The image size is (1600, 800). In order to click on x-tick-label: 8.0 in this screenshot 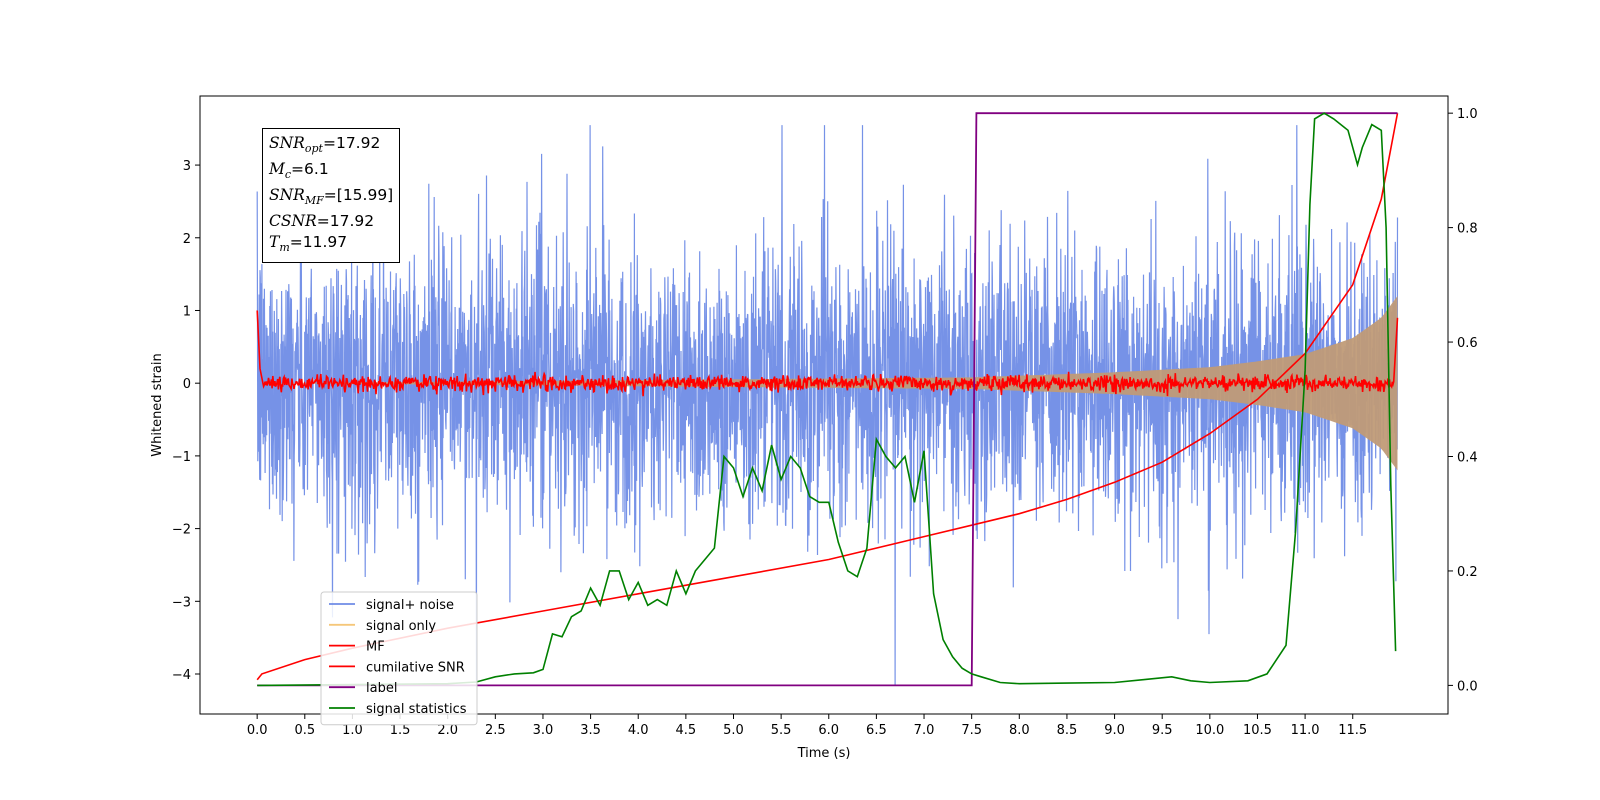, I will do `click(1019, 730)`.